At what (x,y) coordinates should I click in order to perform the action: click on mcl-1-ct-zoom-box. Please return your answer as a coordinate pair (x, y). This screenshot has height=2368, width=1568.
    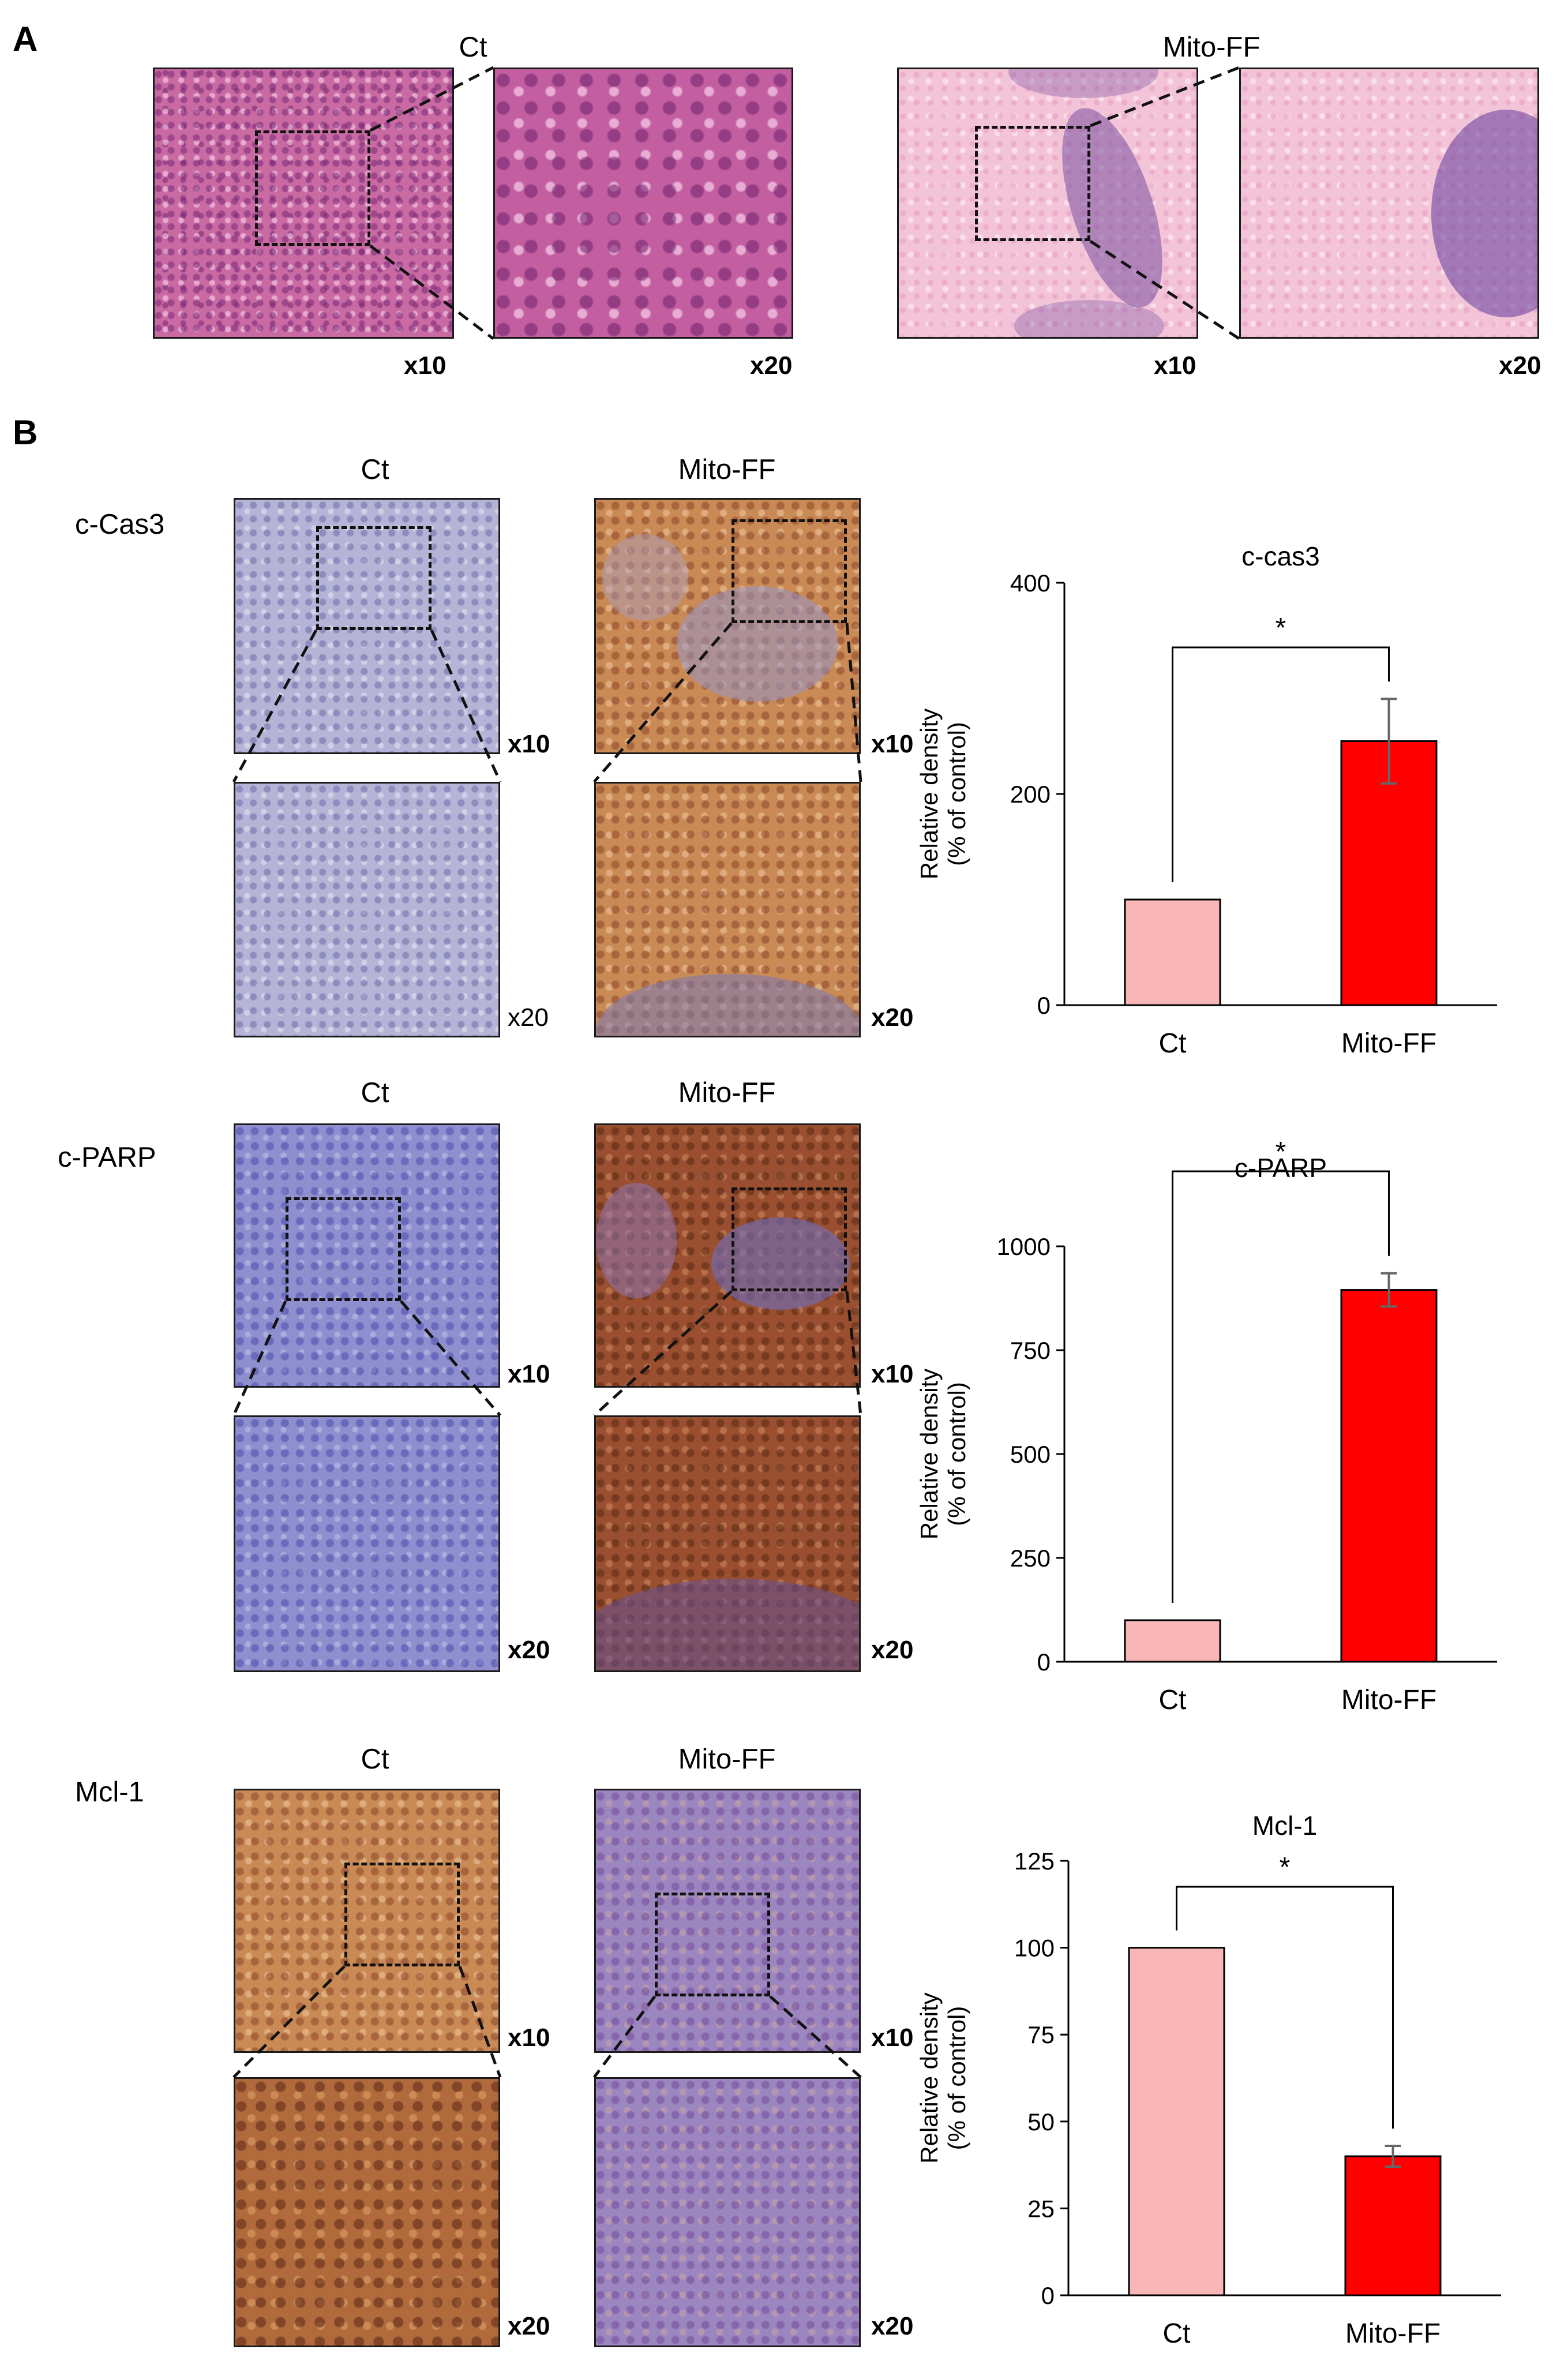
    Looking at the image, I should click on (402, 1914).